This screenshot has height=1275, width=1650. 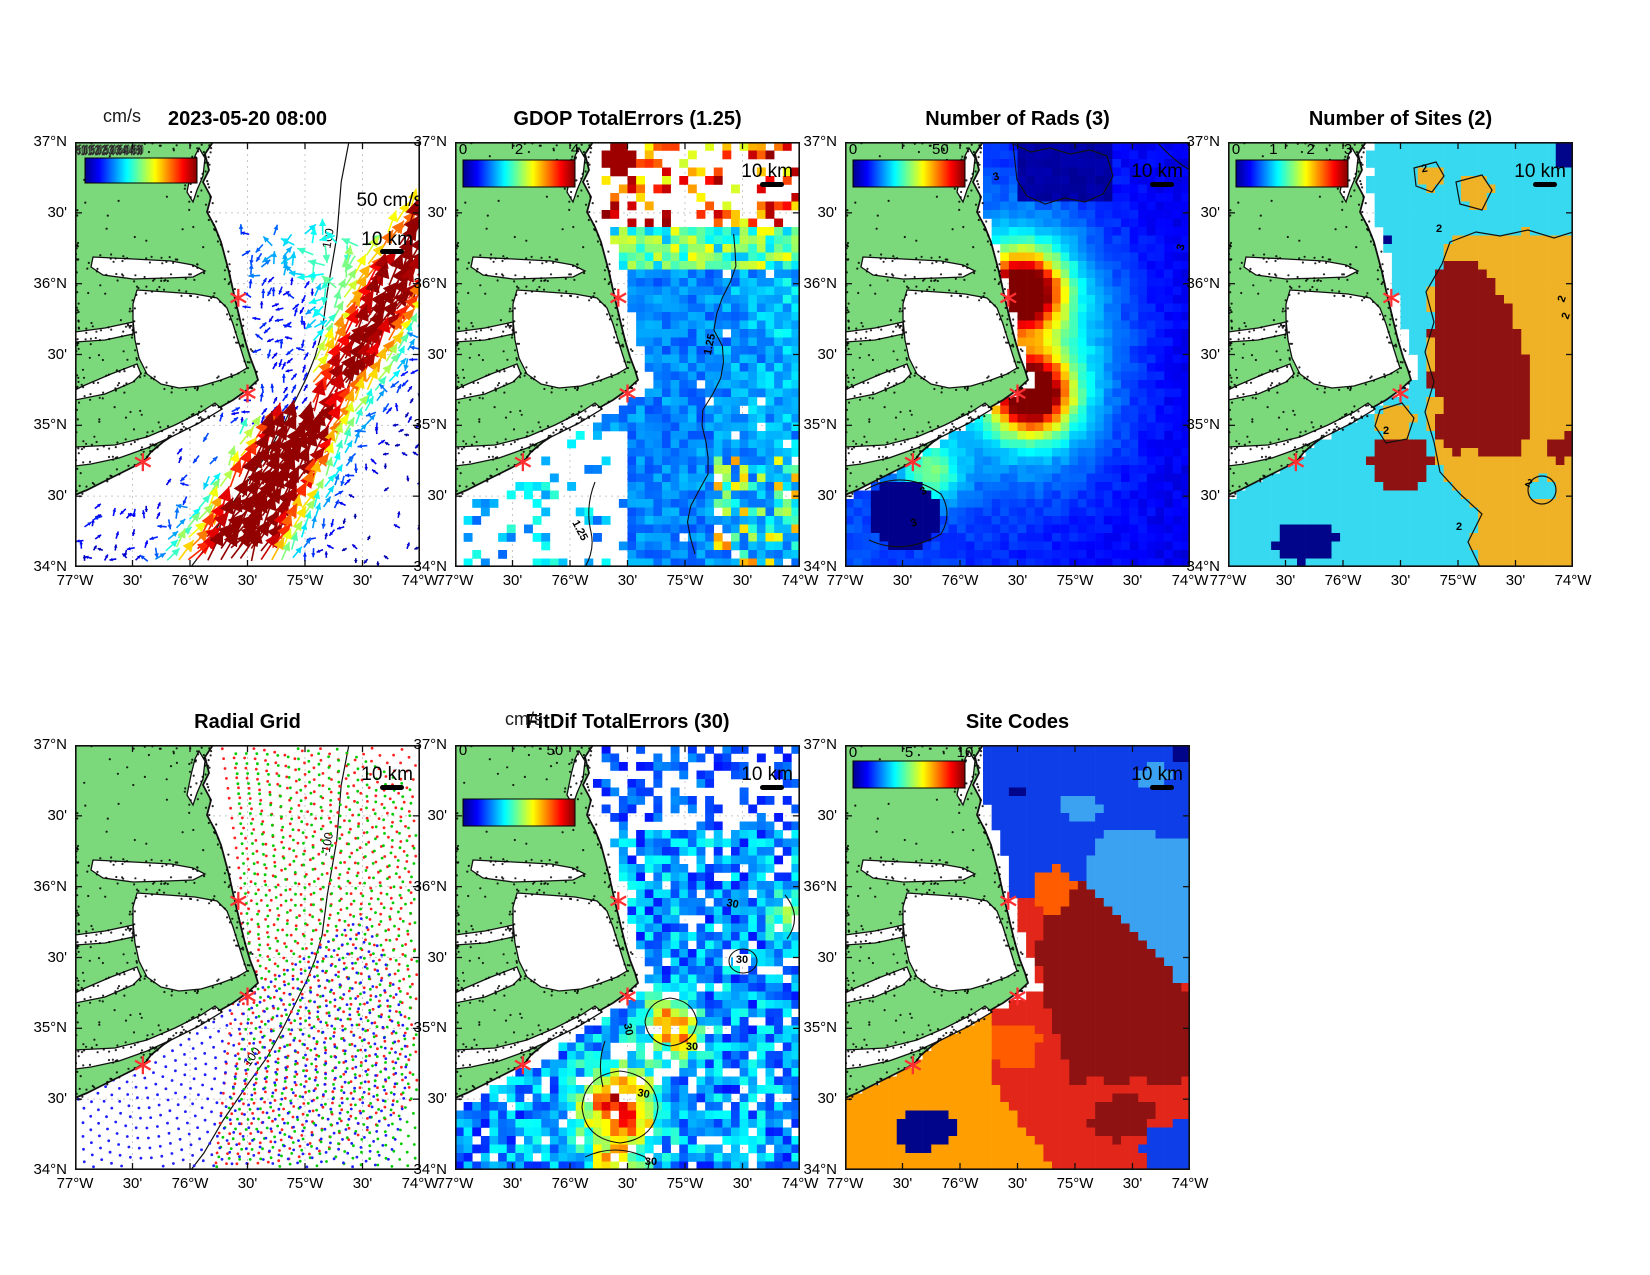 What do you see at coordinates (1017, 722) in the screenshot?
I see `panel-title-sitecodes: Site Codes` at bounding box center [1017, 722].